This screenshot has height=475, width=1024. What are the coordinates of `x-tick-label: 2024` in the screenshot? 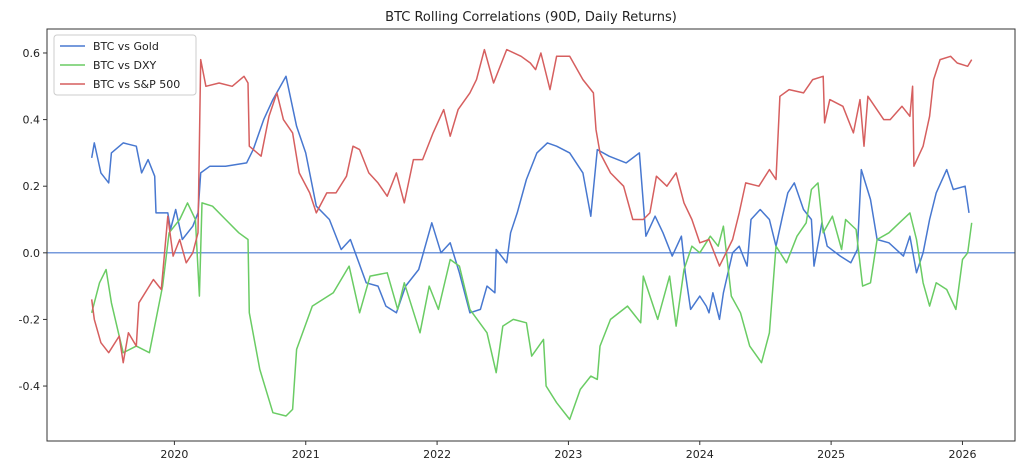 It's located at (700, 454).